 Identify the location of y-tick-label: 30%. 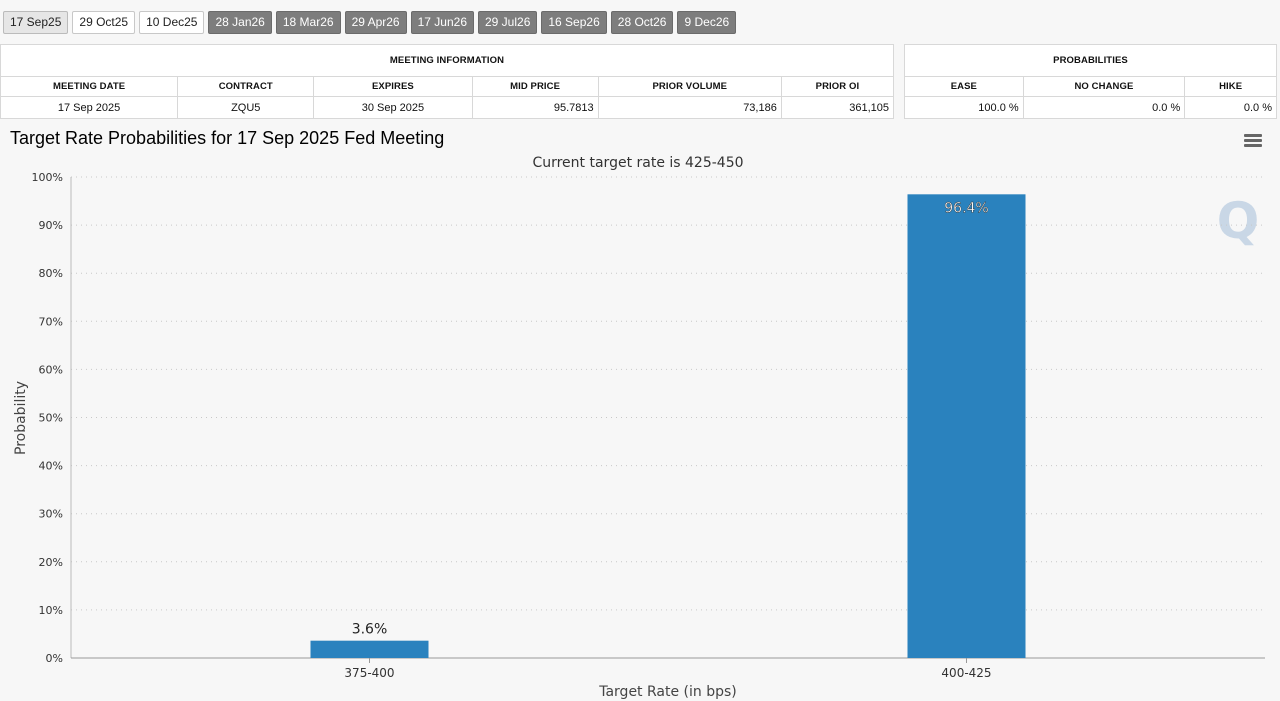
(51, 514).